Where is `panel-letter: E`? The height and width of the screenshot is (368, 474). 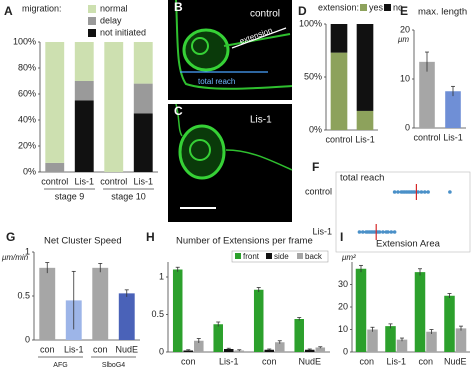
panel-letter: E is located at coordinates (404, 11).